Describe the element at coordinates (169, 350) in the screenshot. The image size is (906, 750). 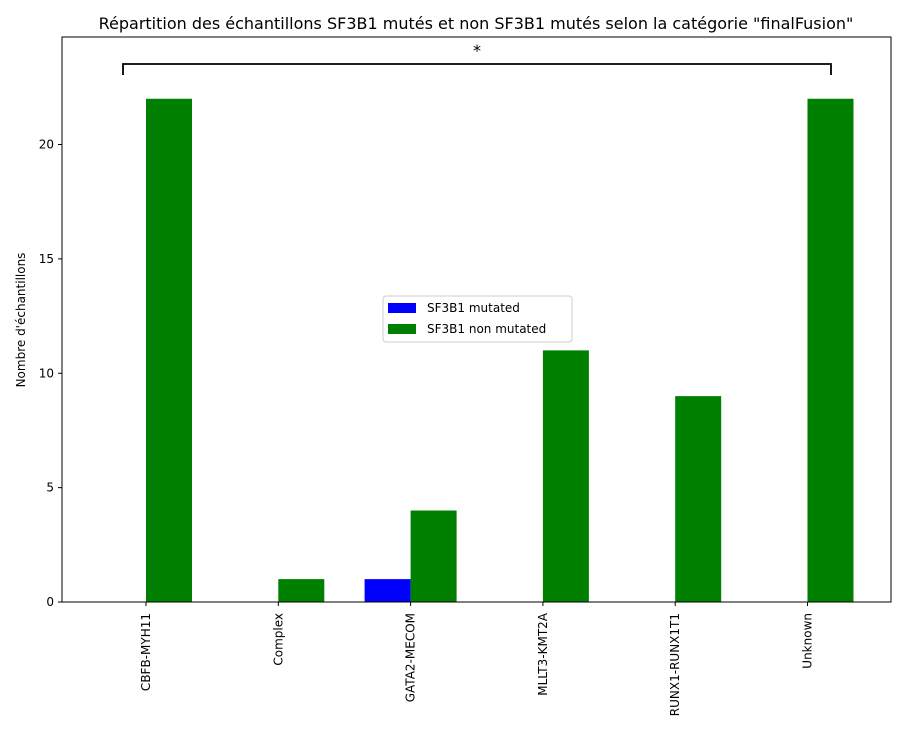
I see `bar-non-mutated-cbfb-myh11` at that location.